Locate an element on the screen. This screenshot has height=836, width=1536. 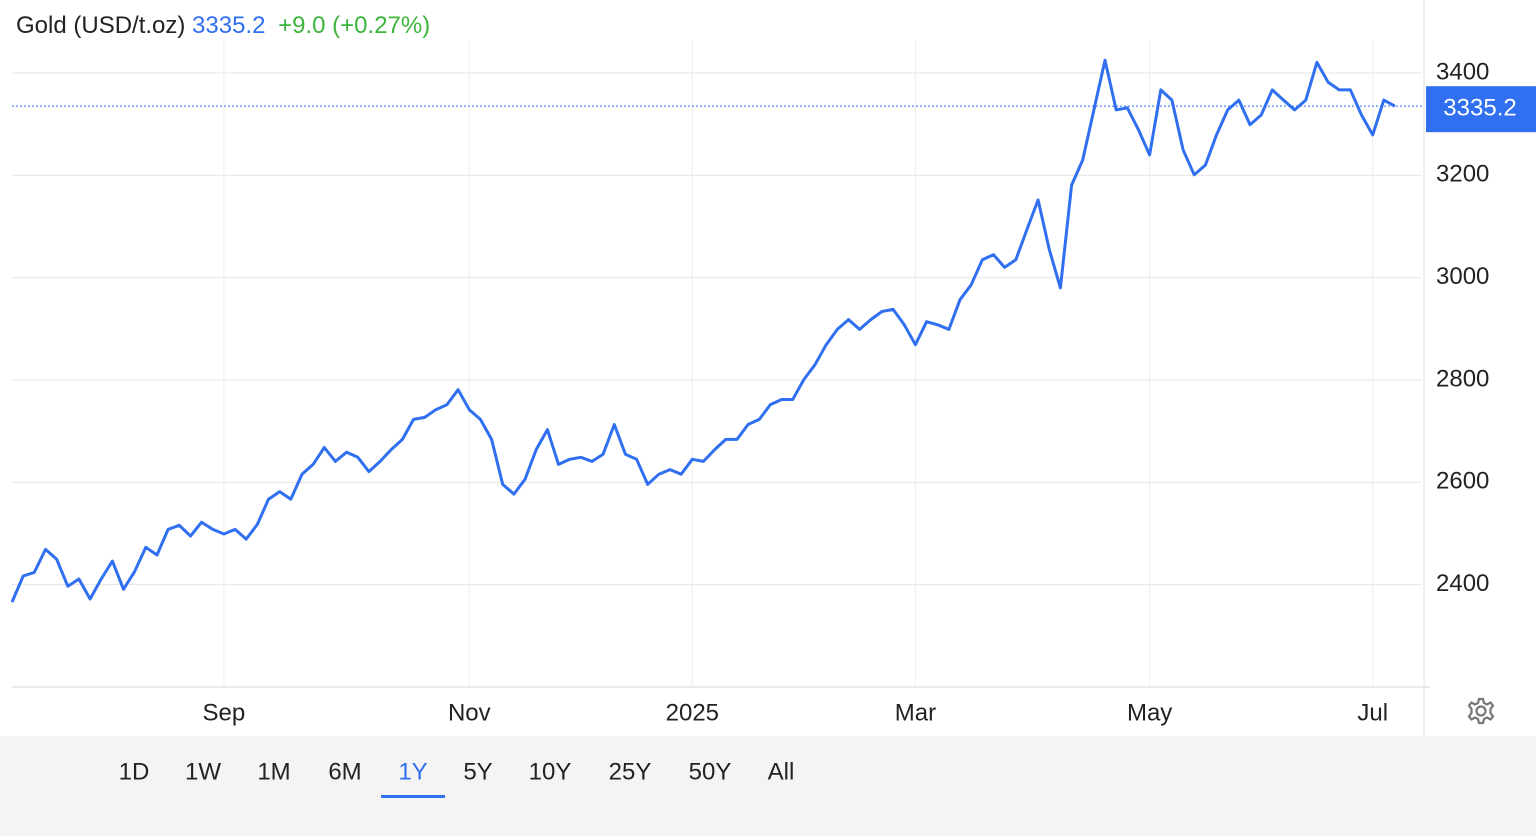
last-price-label: 3335.2 is located at coordinates (1479, 108).